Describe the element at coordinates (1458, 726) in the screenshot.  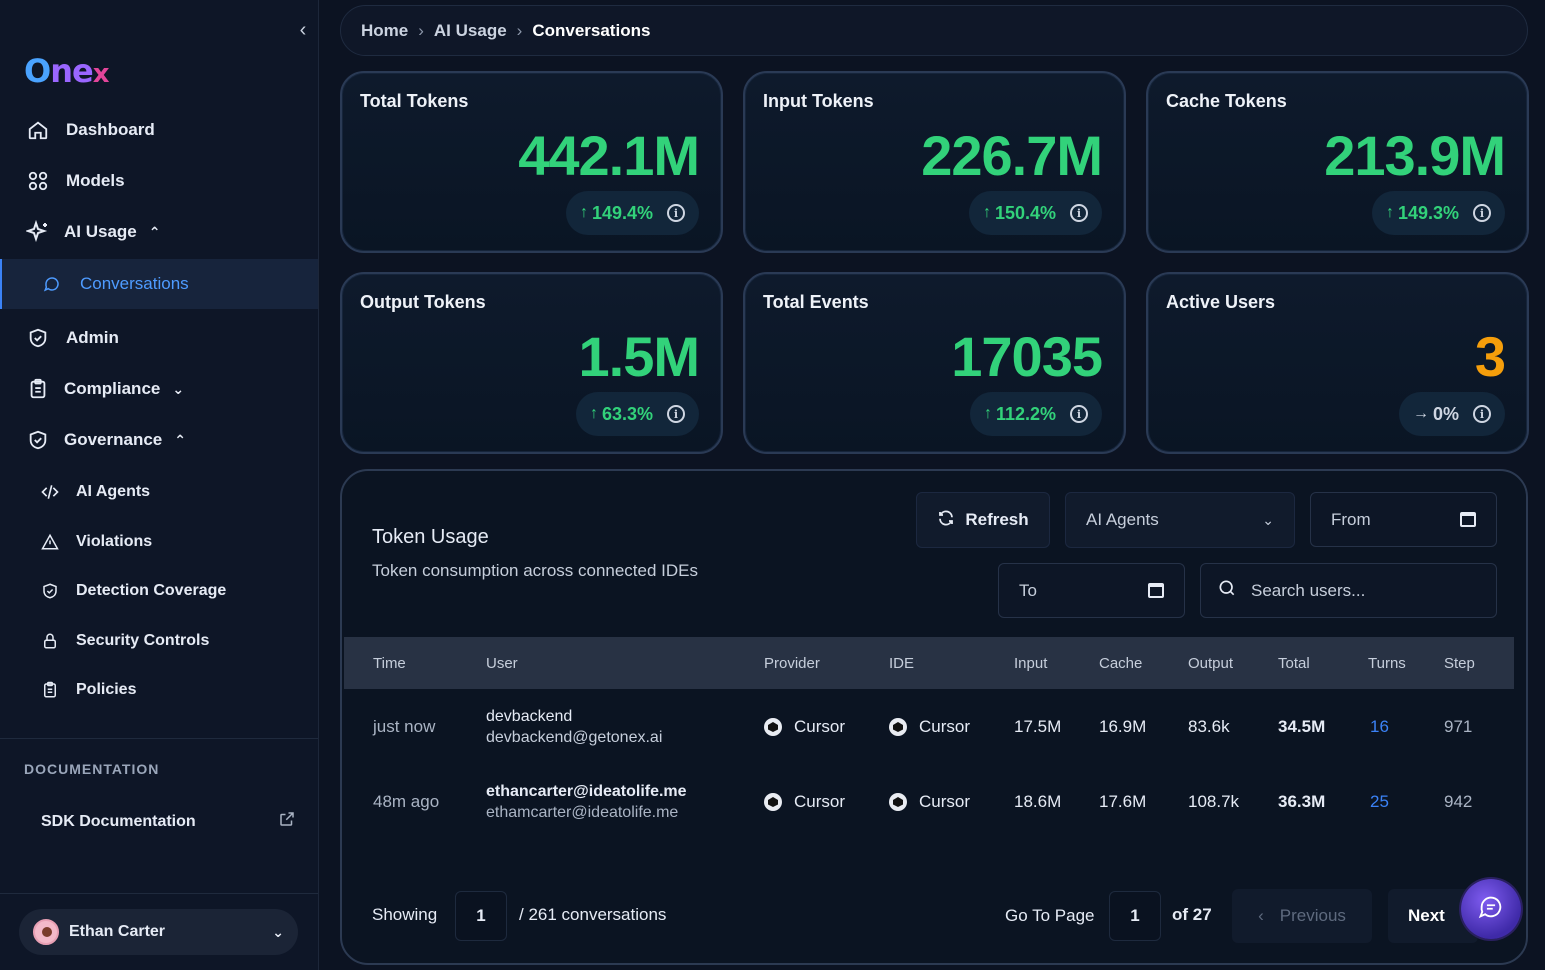
I see `cell-step: 971` at that location.